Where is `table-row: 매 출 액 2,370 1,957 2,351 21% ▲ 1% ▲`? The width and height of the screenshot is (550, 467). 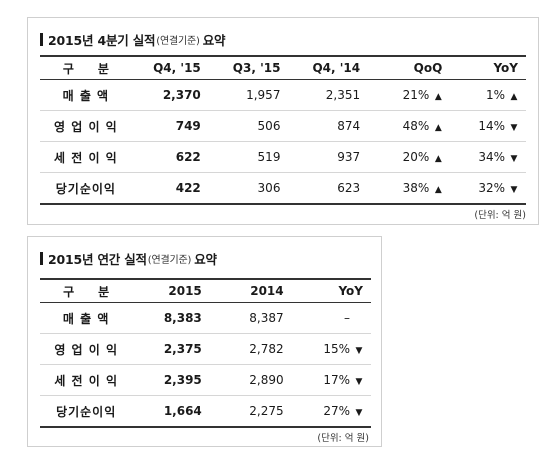 table-row: 매 출 액 2,370 1,957 2,351 21% ▲ 1% ▲ is located at coordinates (283, 95).